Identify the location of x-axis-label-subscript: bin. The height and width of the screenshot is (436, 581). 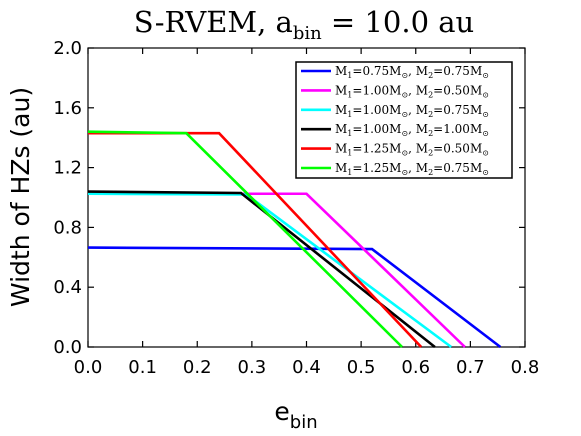
(304, 422).